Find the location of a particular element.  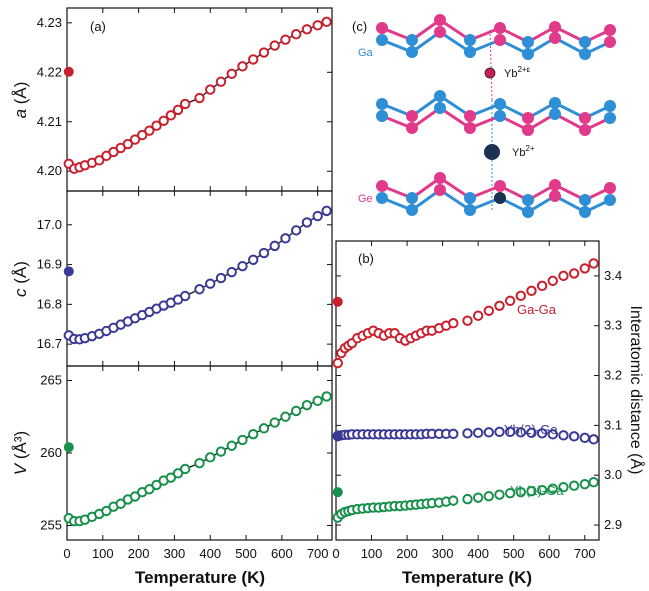

y-tick-label: 4.22 is located at coordinates (49, 71).